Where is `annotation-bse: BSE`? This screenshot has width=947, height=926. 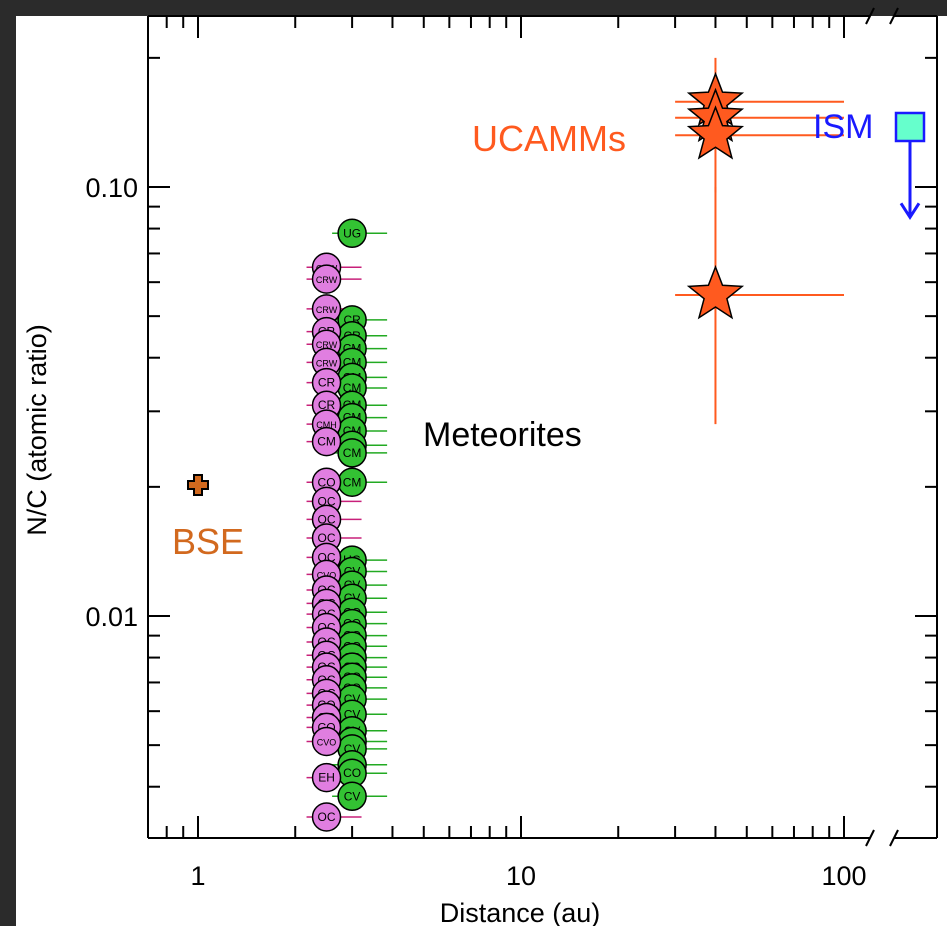 annotation-bse: BSE is located at coordinates (208, 541).